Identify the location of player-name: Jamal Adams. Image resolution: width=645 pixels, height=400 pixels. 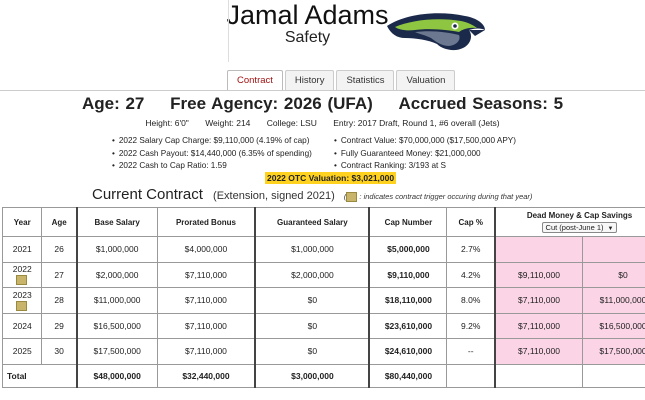
(307, 15).